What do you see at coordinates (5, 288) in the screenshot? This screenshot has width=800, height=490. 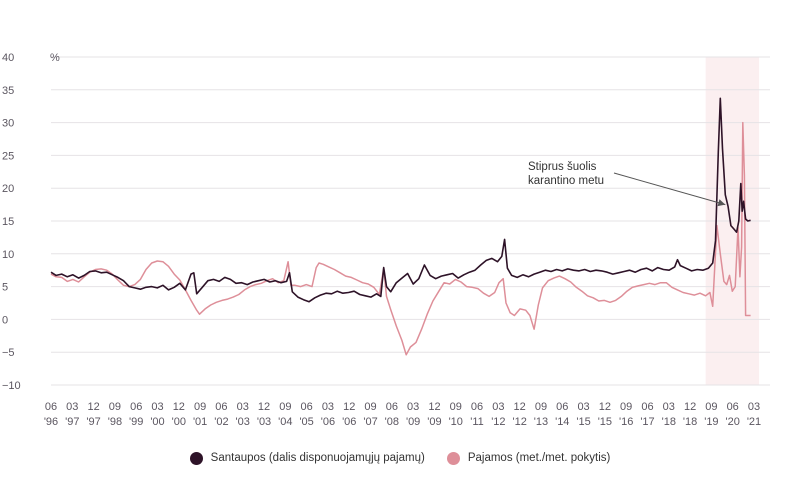 I see `y-tick-label: 5` at bounding box center [5, 288].